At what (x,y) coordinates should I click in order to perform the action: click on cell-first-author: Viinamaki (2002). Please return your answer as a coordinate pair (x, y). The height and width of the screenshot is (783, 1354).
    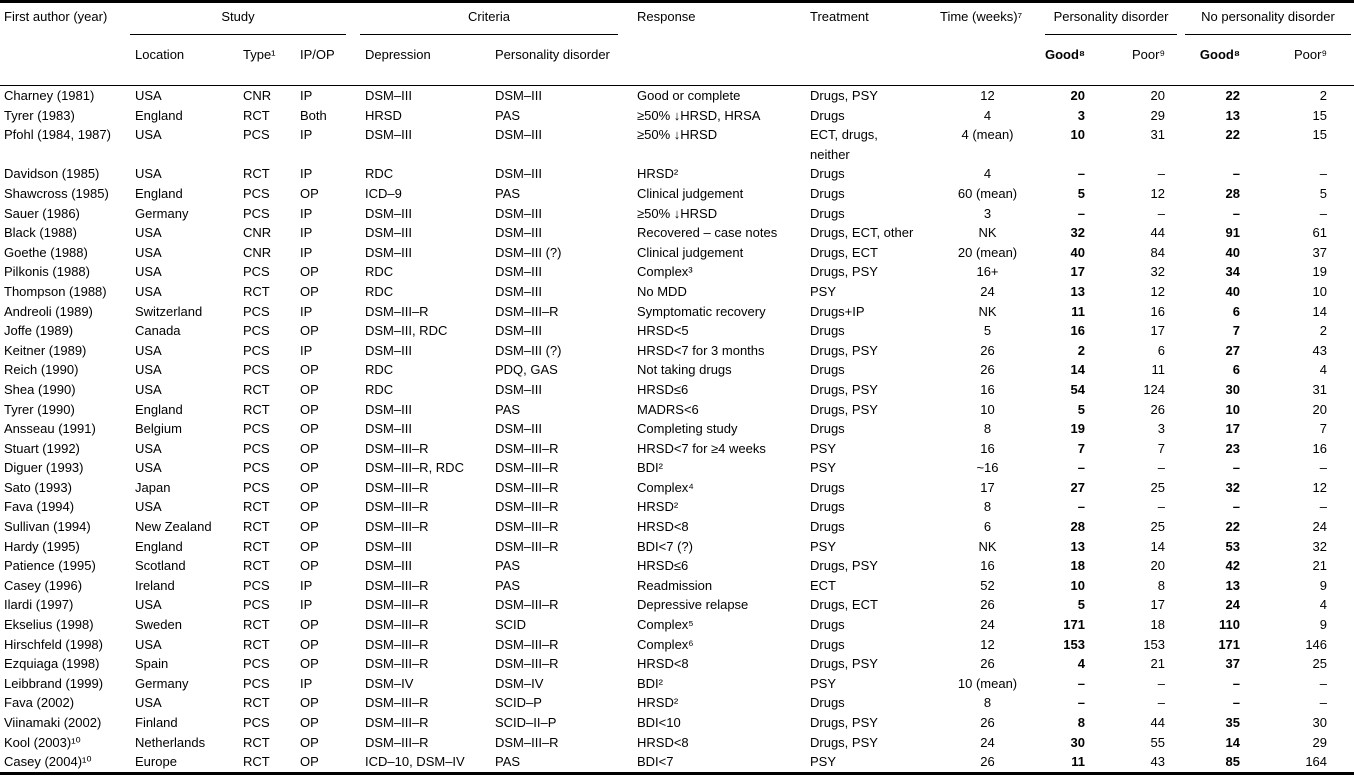
    Looking at the image, I should click on (53, 722).